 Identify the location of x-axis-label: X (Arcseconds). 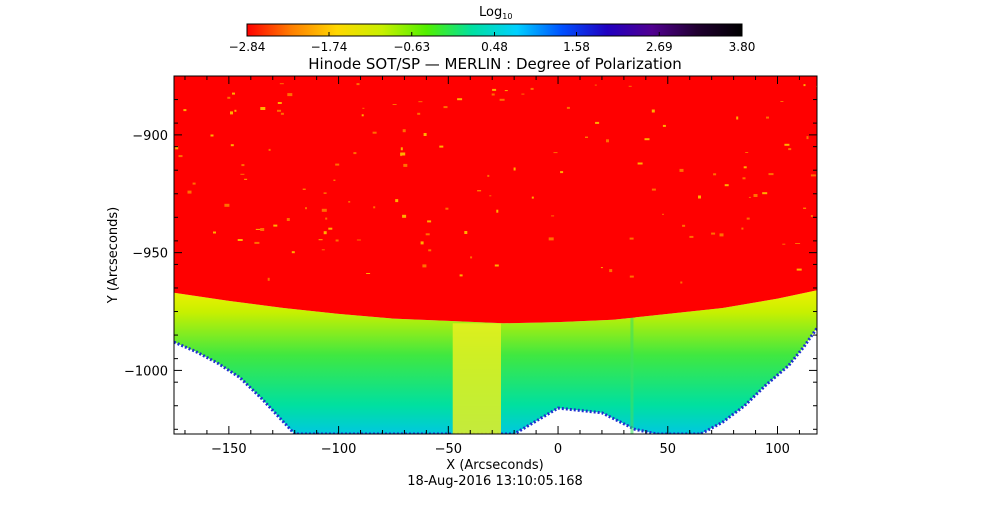
(494, 465).